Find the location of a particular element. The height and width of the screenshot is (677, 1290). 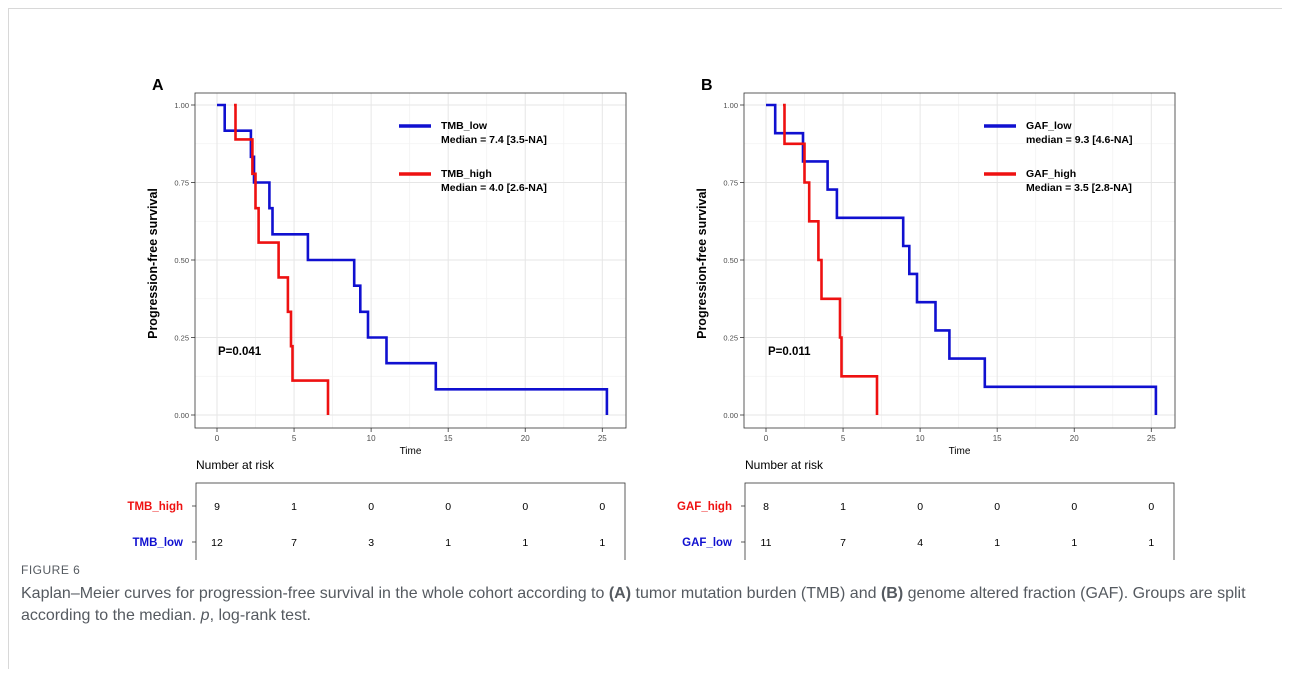

legend-label: GAF_low is located at coordinates (1049, 126).